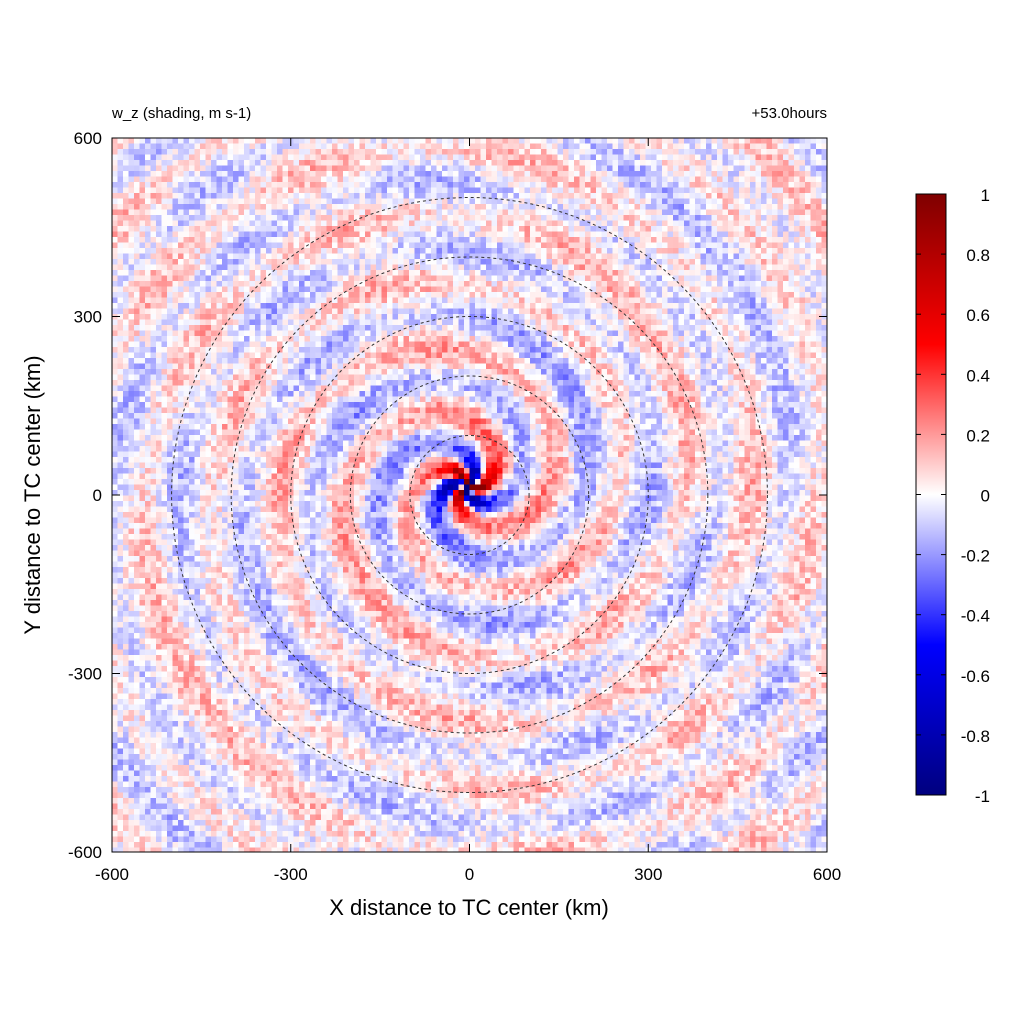 Image resolution: width=1024 pixels, height=1024 pixels. I want to click on y-tick-label: 600, so click(88, 138).